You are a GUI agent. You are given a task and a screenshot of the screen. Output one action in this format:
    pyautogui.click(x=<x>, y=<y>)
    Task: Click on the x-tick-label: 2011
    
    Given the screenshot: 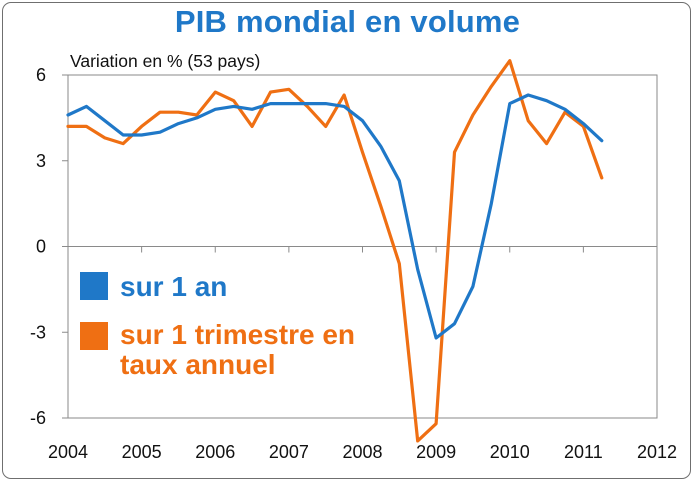 What is the action you would take?
    pyautogui.click(x=583, y=452)
    